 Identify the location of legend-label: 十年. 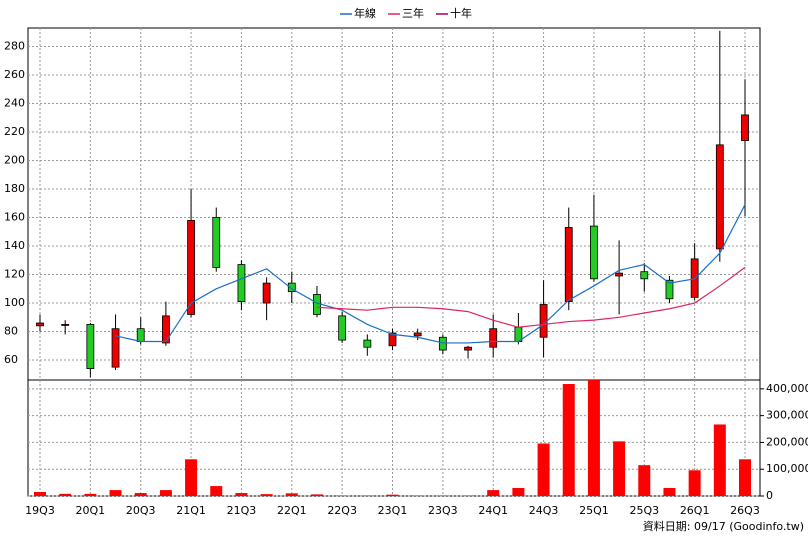
(461, 13).